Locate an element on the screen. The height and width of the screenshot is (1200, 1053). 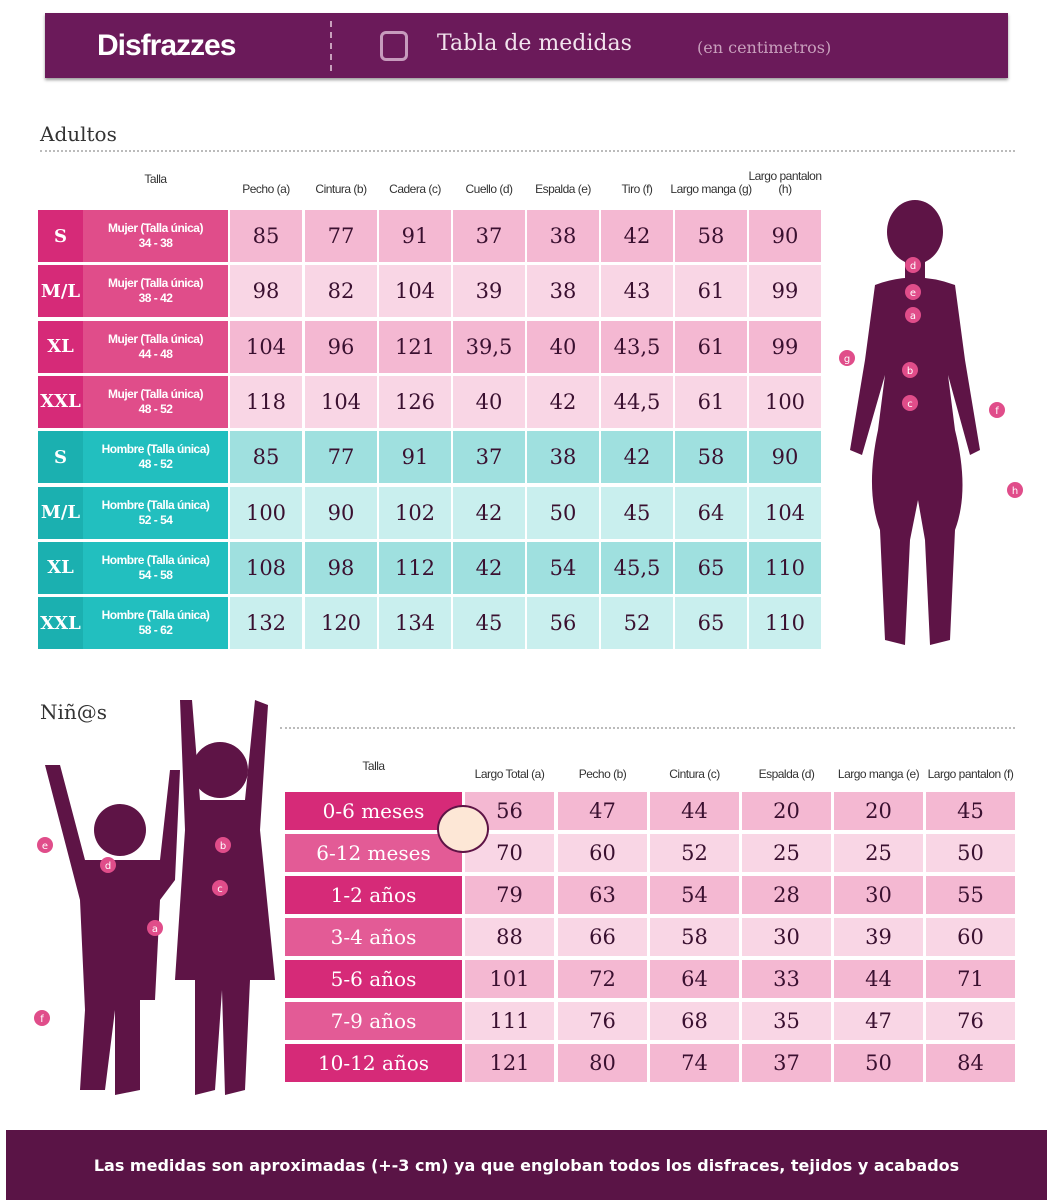
size-description: Mujer (Talla única) 38 - 42 is located at coordinates (155, 291).